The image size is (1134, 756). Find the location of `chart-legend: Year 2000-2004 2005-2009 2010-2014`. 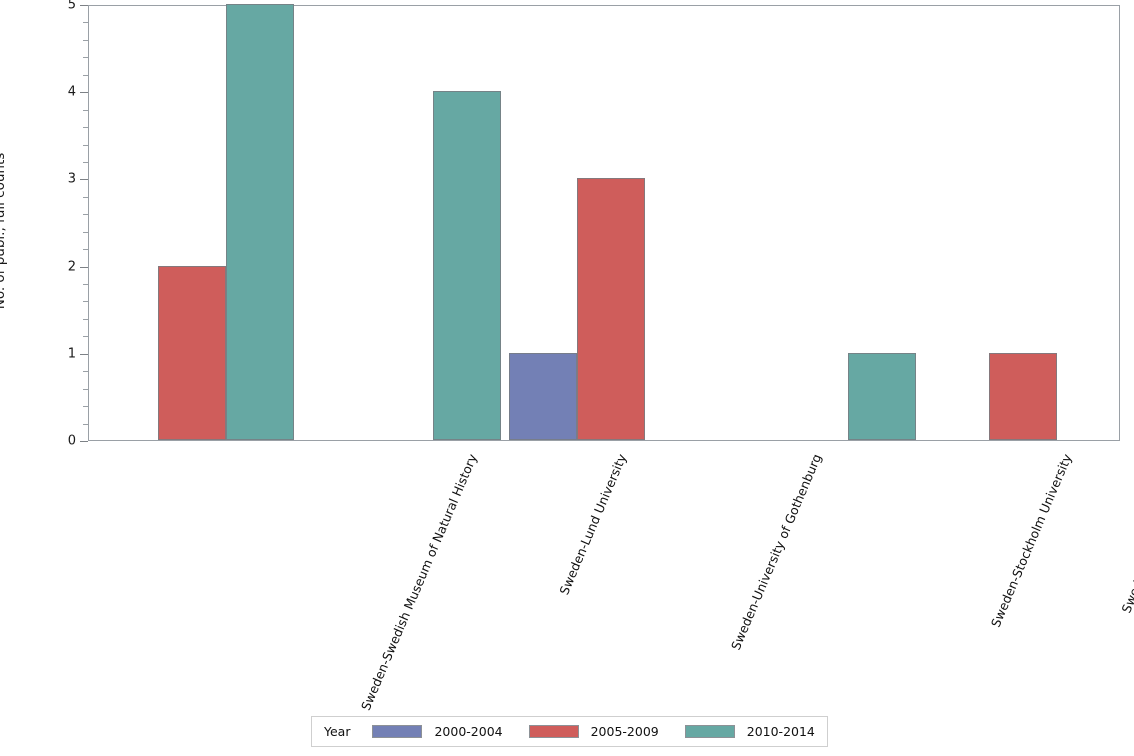

chart-legend: Year 2000-2004 2005-2009 2010-2014 is located at coordinates (569, 731).